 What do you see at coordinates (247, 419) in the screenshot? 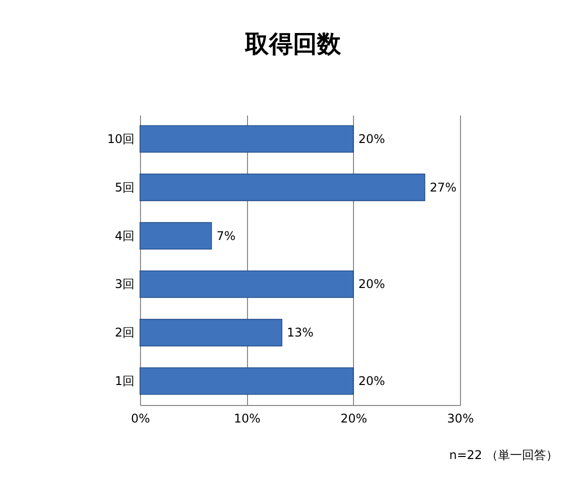
I see `x-tick-label: 10%` at bounding box center [247, 419].